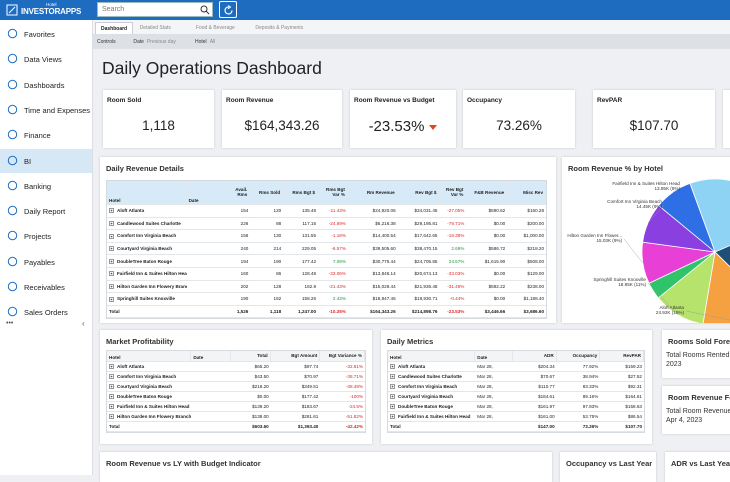  I want to click on table-cell: $70.97, so click(311, 376).